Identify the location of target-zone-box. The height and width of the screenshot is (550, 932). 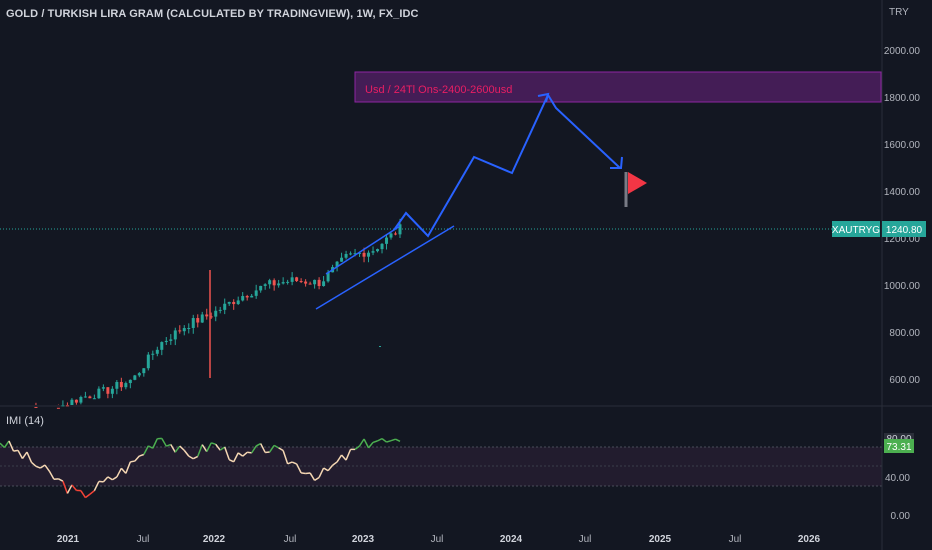
(618, 87).